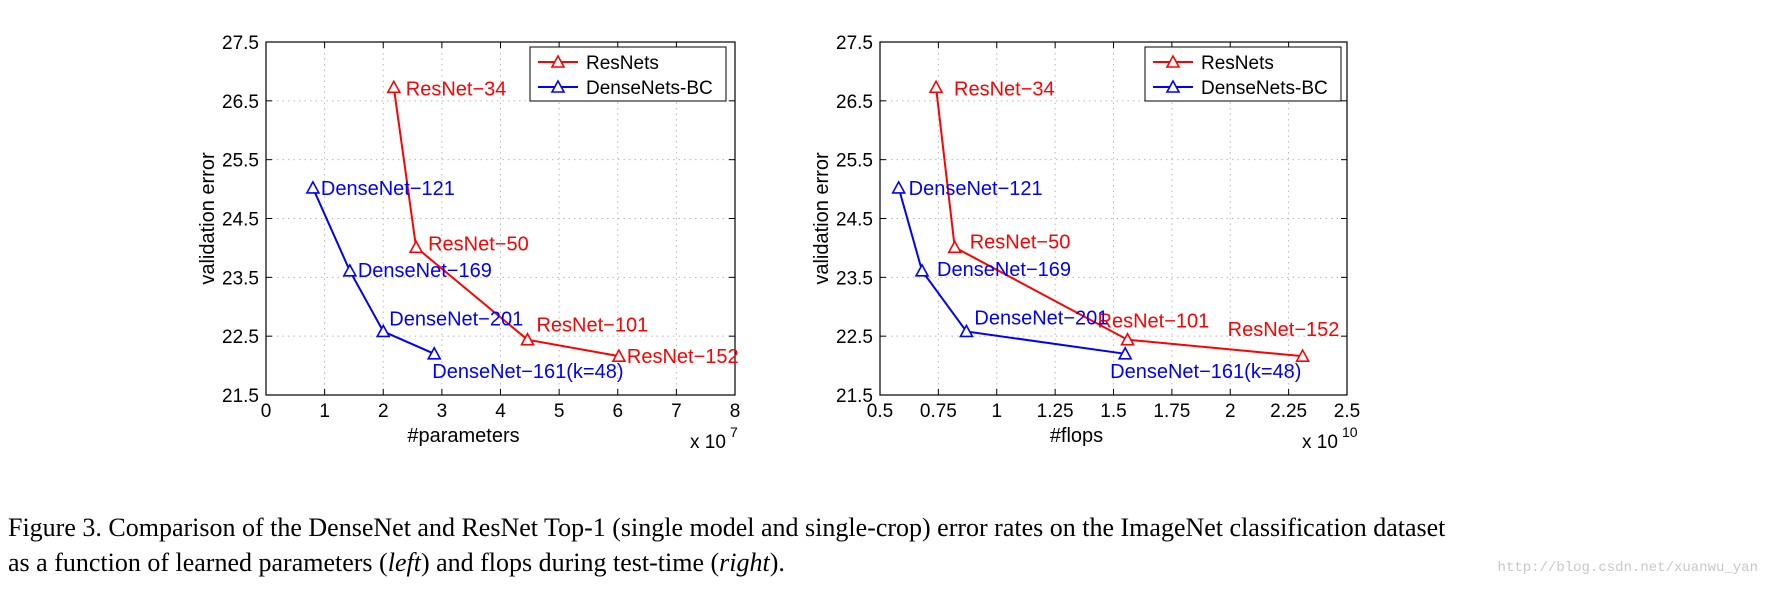  I want to click on x-tick-label: 5, so click(559, 411).